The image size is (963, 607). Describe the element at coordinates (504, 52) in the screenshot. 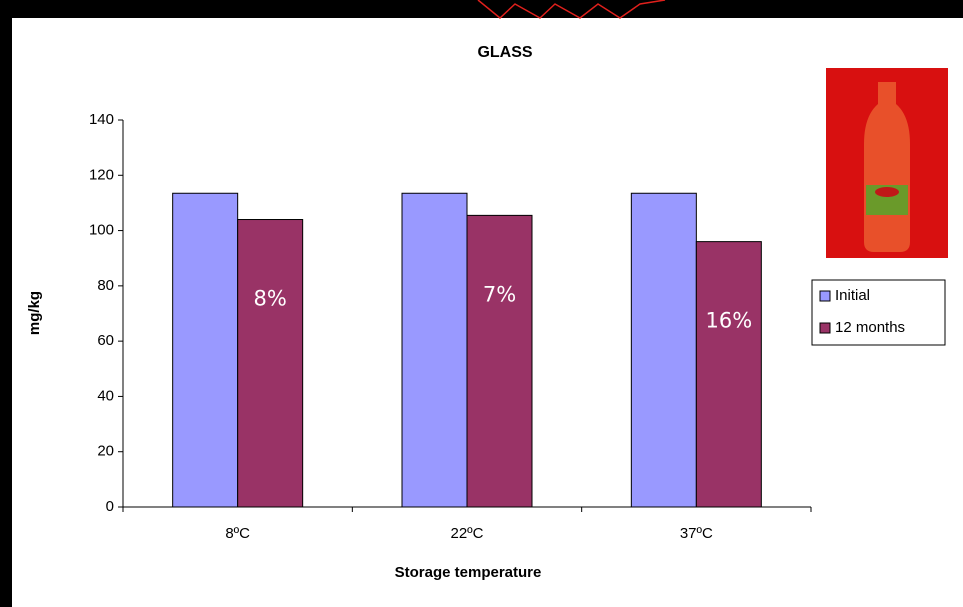

I see `chart-title: GLASS` at that location.